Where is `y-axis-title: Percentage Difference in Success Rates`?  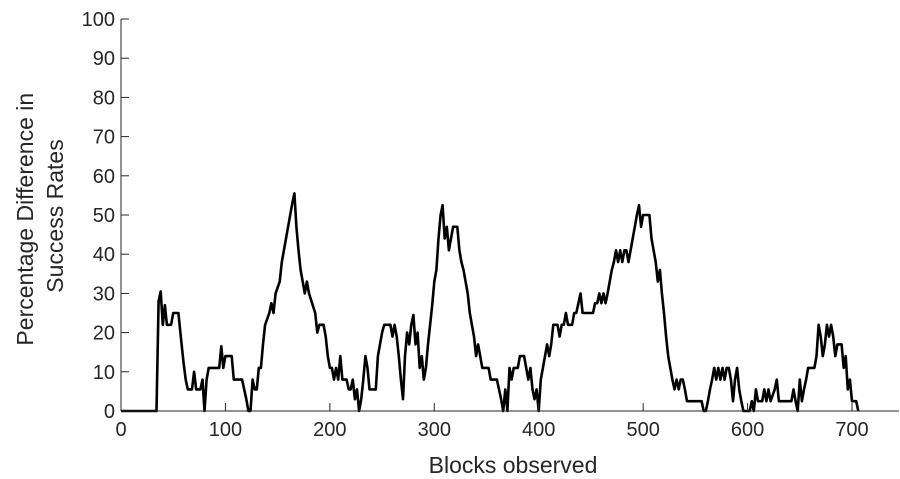
y-axis-title: Percentage Difference in Success Rates is located at coordinates (40, 215).